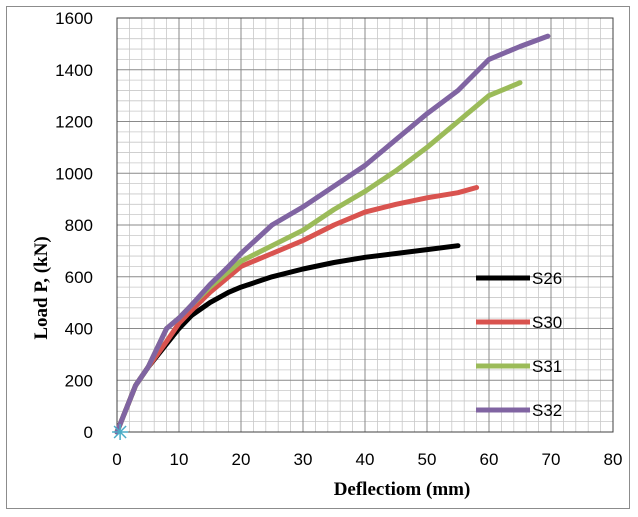  I want to click on legend-label-s26: S26, so click(547, 278).